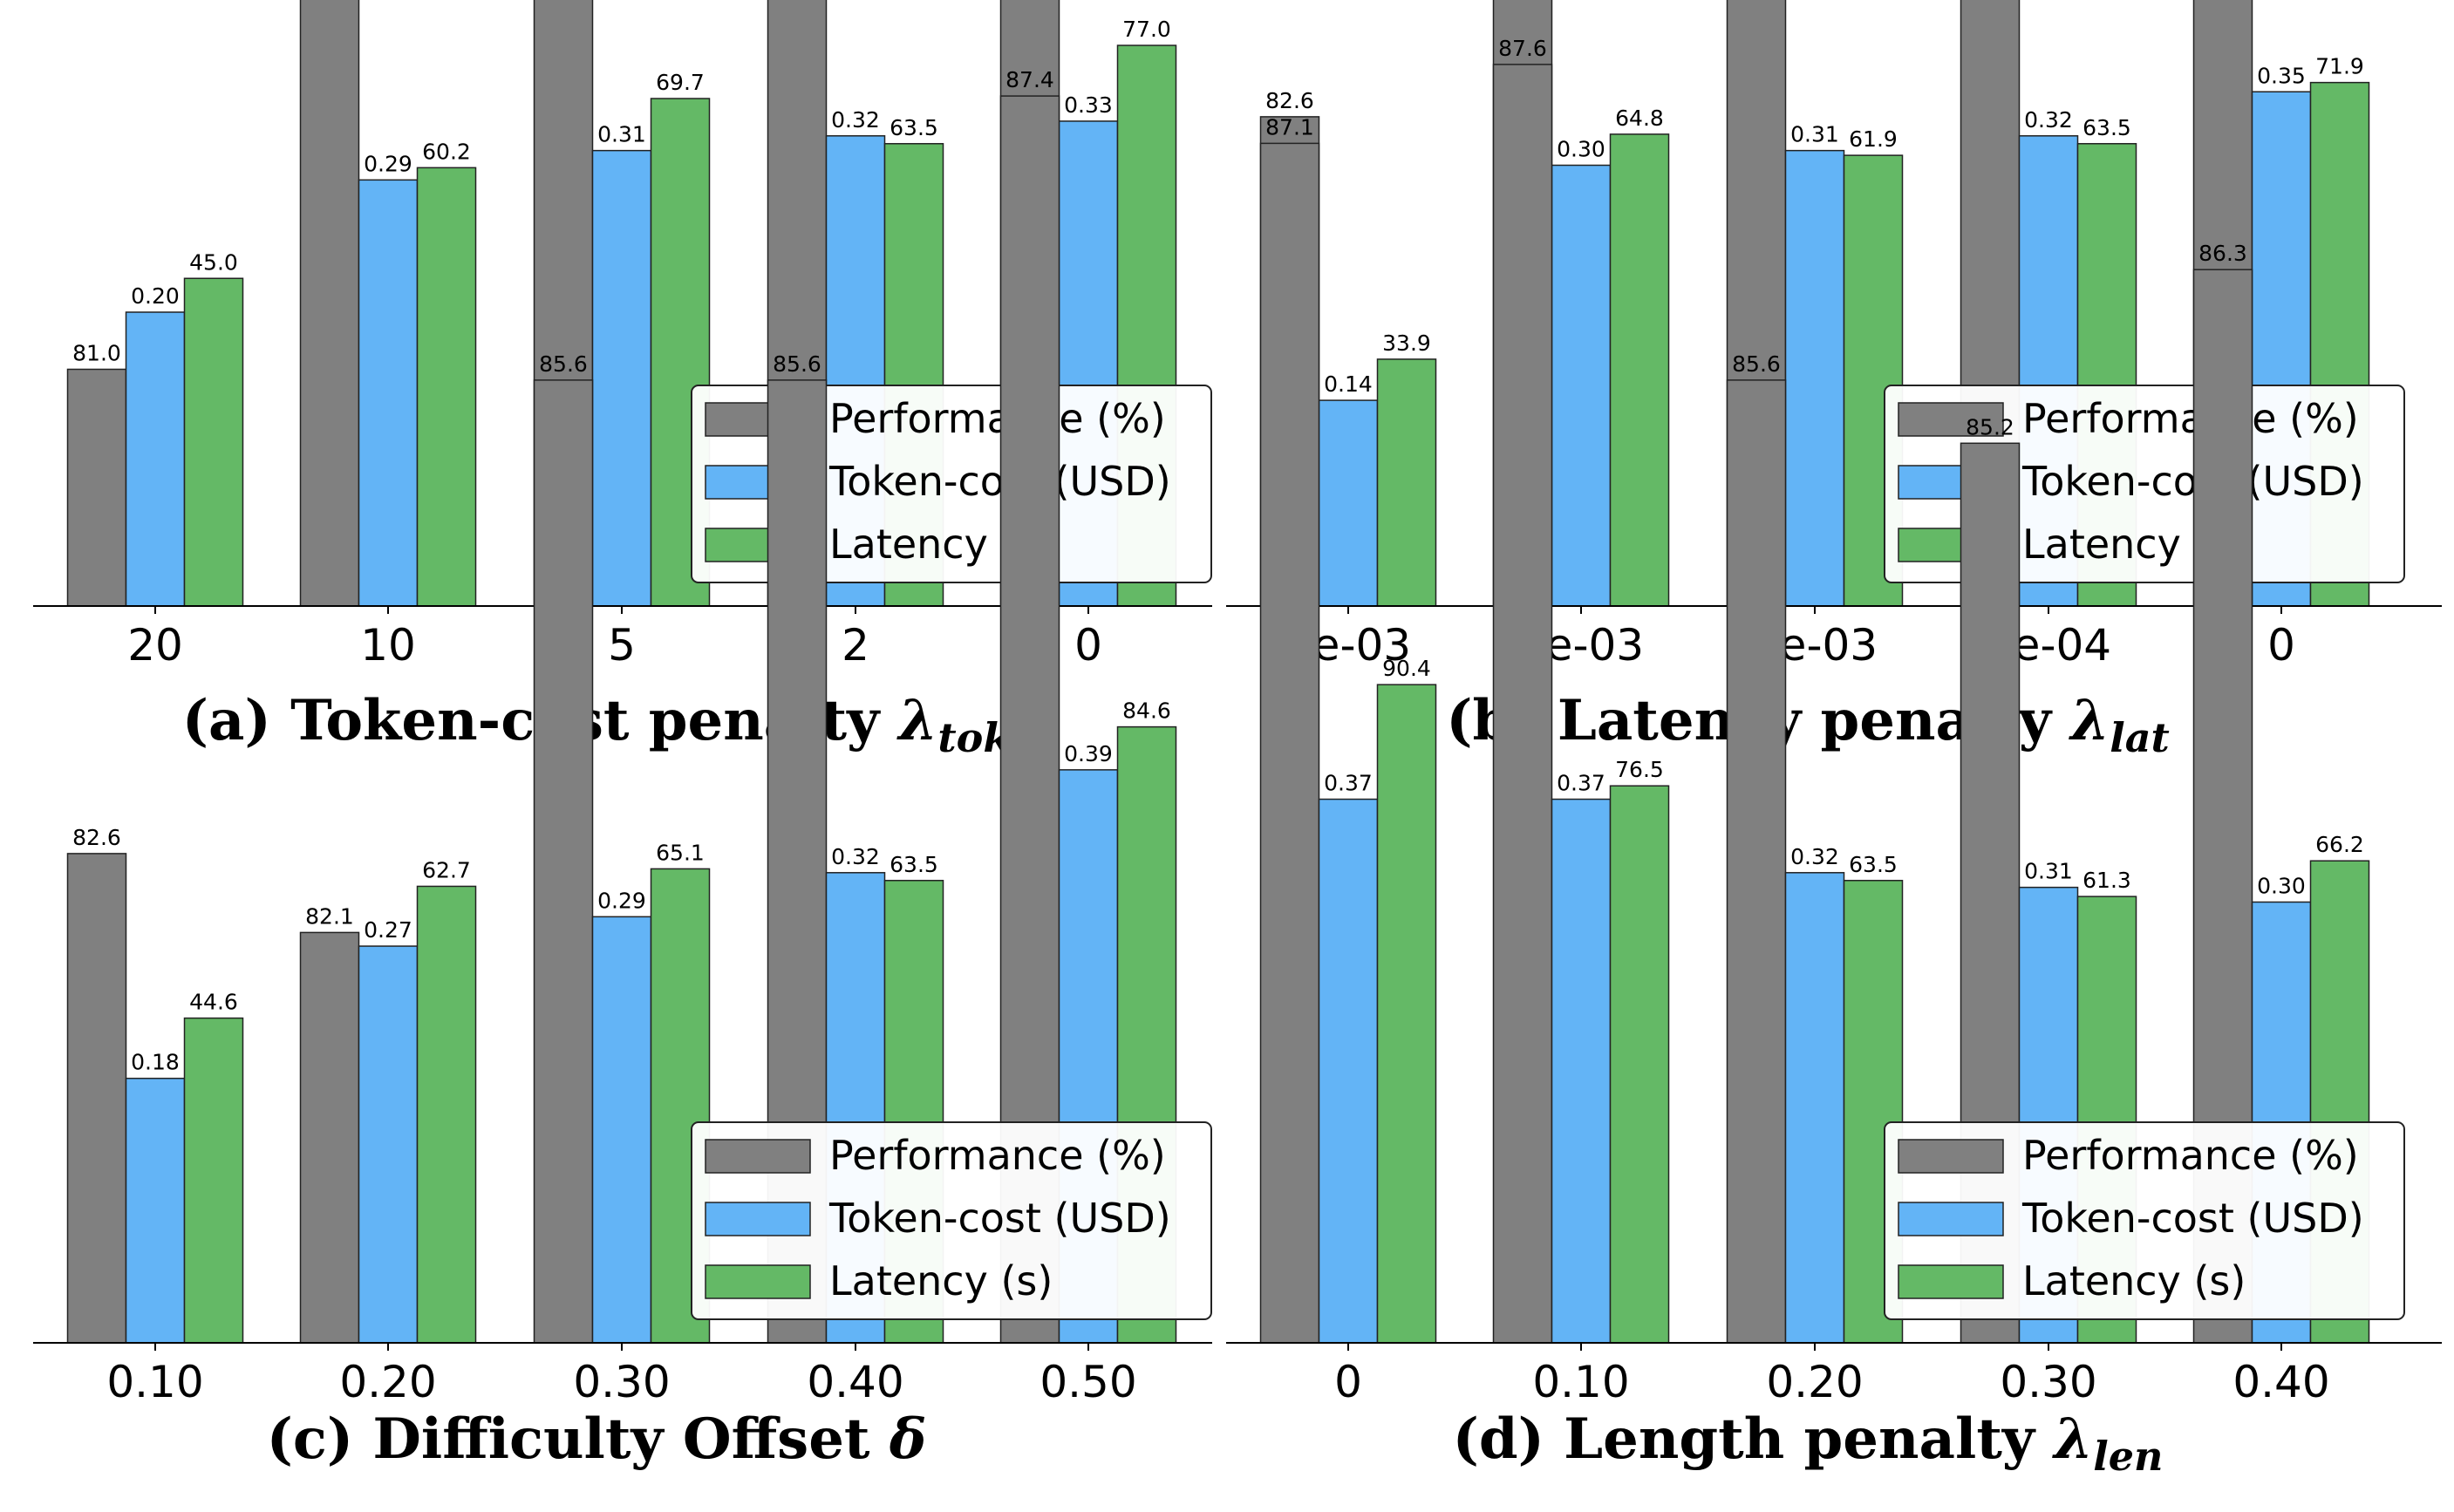 The image size is (2454, 1512). Describe the element at coordinates (1088, 105) in the screenshot. I see `value-label-a-token-cost-4: 0.33` at that location.